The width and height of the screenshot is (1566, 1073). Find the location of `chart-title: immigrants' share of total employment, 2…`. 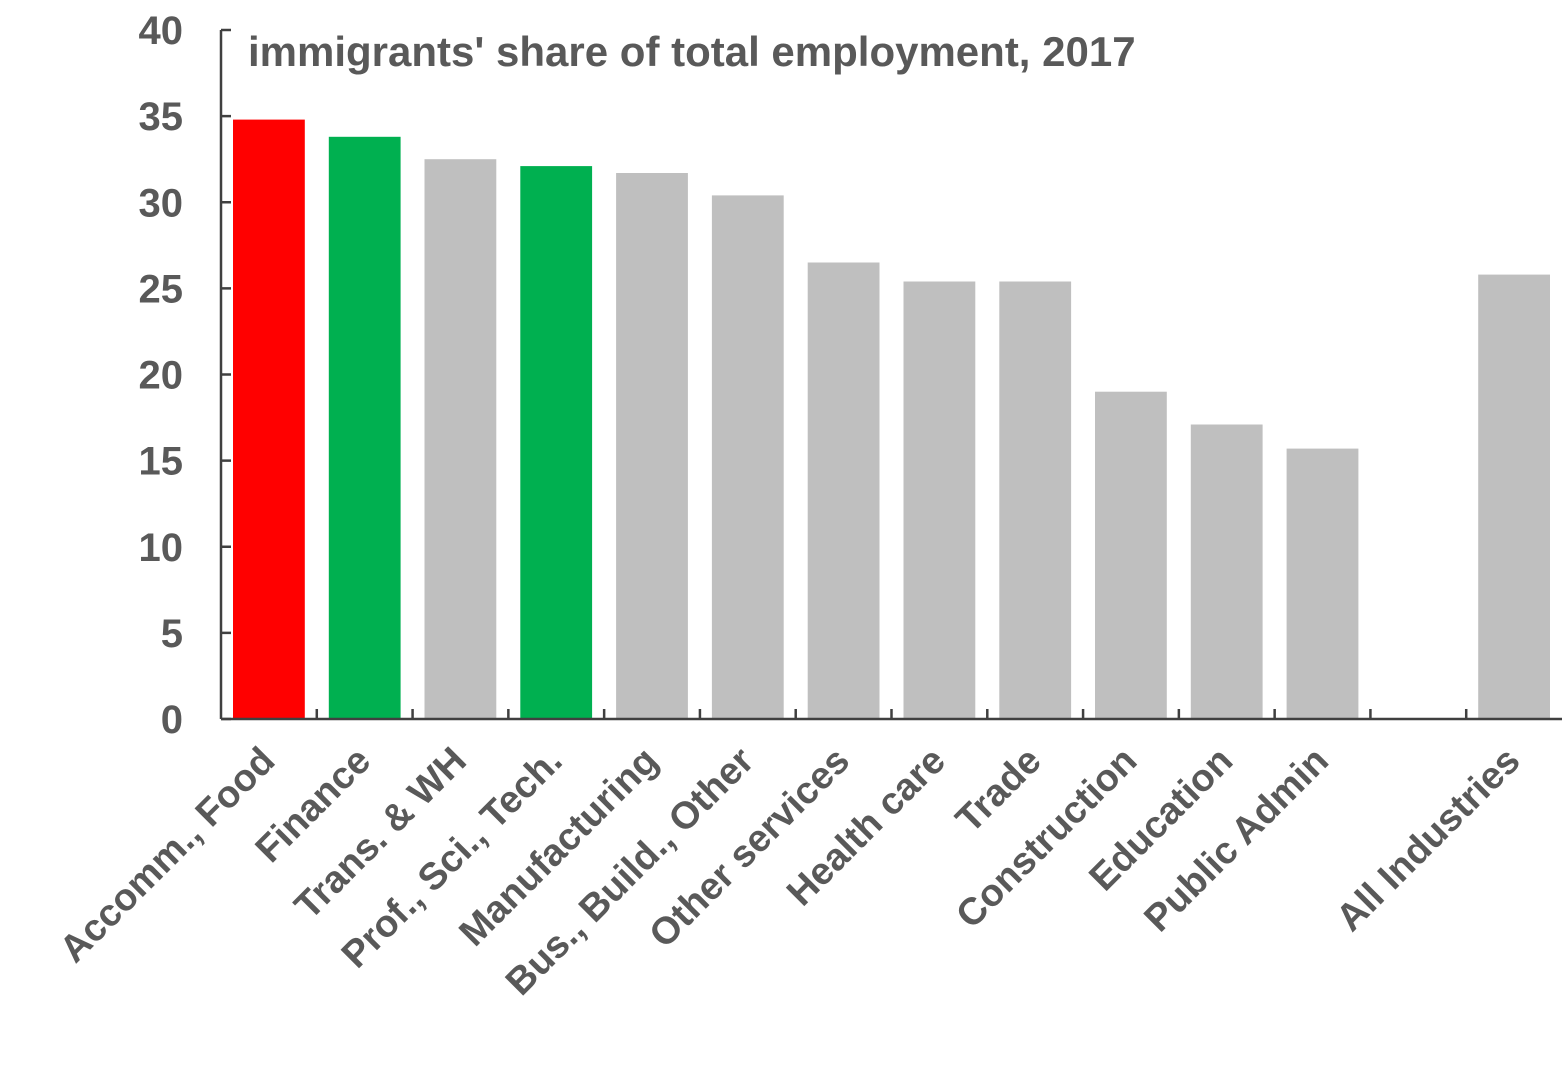

chart-title: immigrants' share of total employment, 2… is located at coordinates (692, 51).